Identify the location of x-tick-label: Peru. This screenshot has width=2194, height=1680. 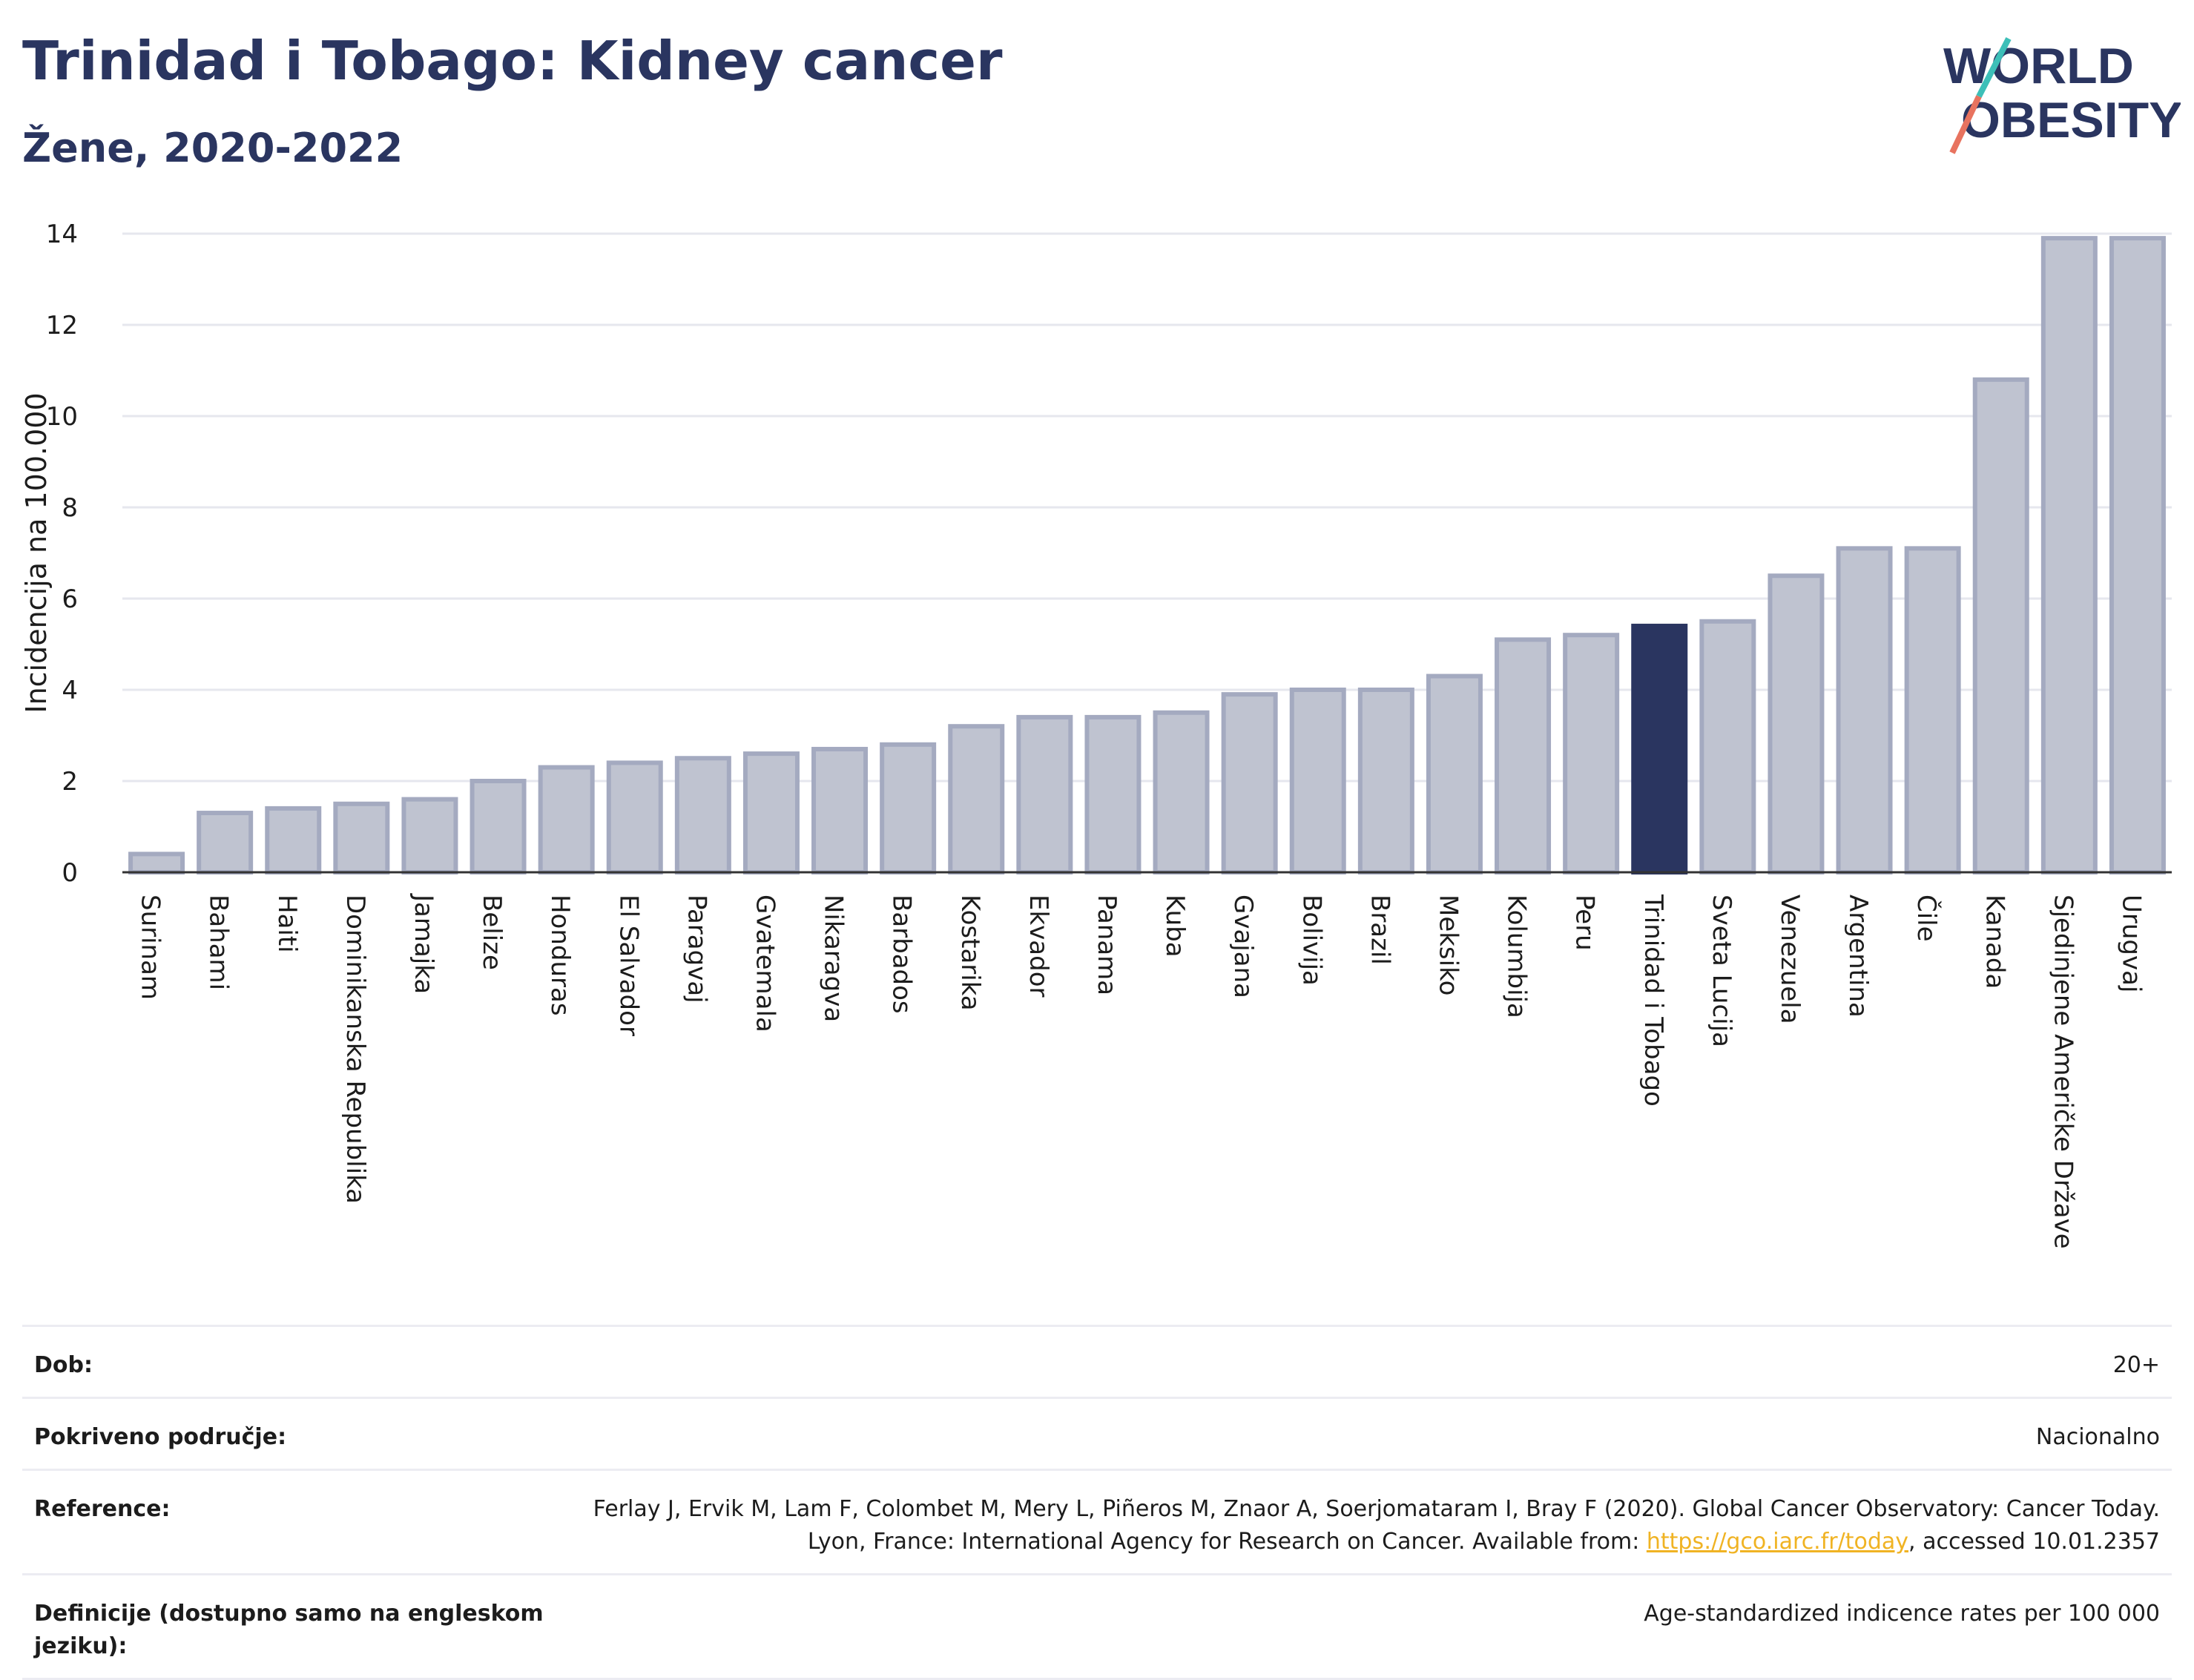
(1585, 923).